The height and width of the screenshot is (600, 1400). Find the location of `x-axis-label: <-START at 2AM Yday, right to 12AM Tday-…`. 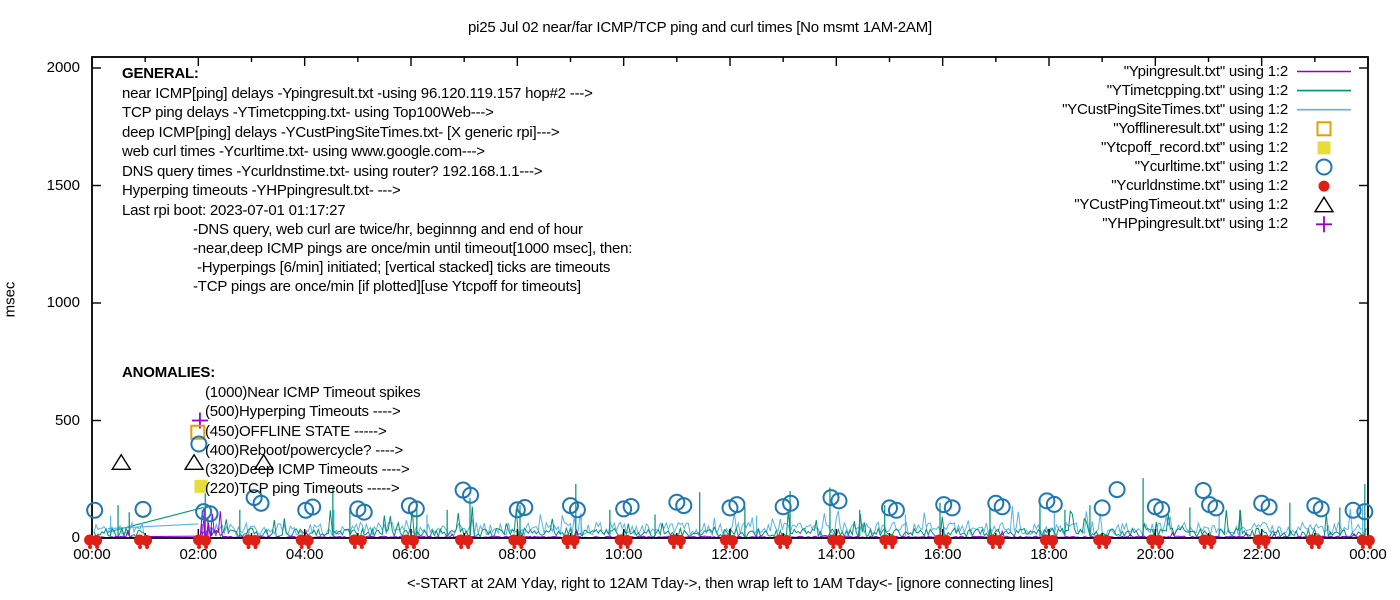

x-axis-label: <-START at 2AM Yday, right to 12AM Tday-… is located at coordinates (730, 583).